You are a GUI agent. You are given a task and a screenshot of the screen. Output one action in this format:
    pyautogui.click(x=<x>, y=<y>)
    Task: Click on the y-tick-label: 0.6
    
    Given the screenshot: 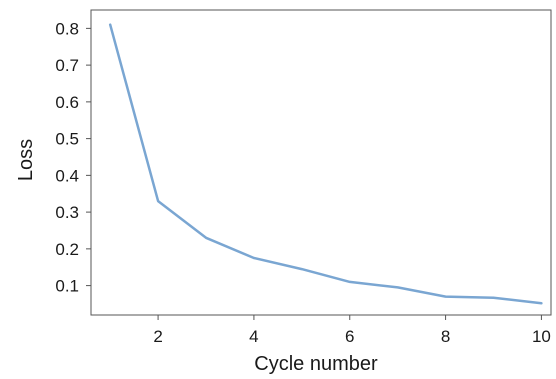 What is the action you would take?
    pyautogui.click(x=67, y=102)
    